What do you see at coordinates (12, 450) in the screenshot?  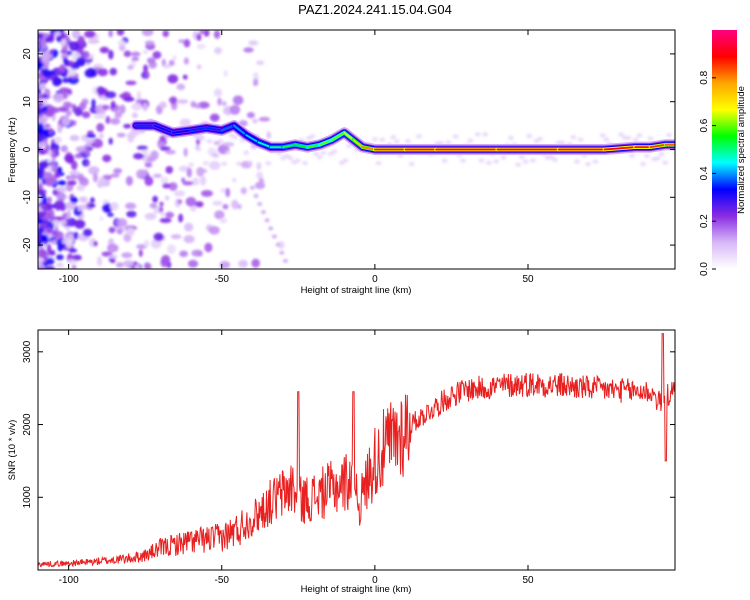 I see `snr-y-label: SNR (10 * v/v)` at bounding box center [12, 450].